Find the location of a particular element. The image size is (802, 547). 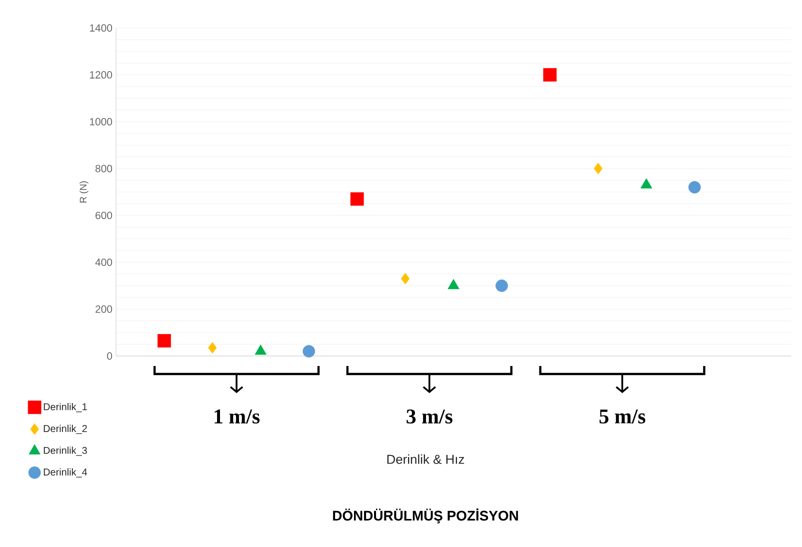

y-tick-label: 1200 is located at coordinates (101, 75).